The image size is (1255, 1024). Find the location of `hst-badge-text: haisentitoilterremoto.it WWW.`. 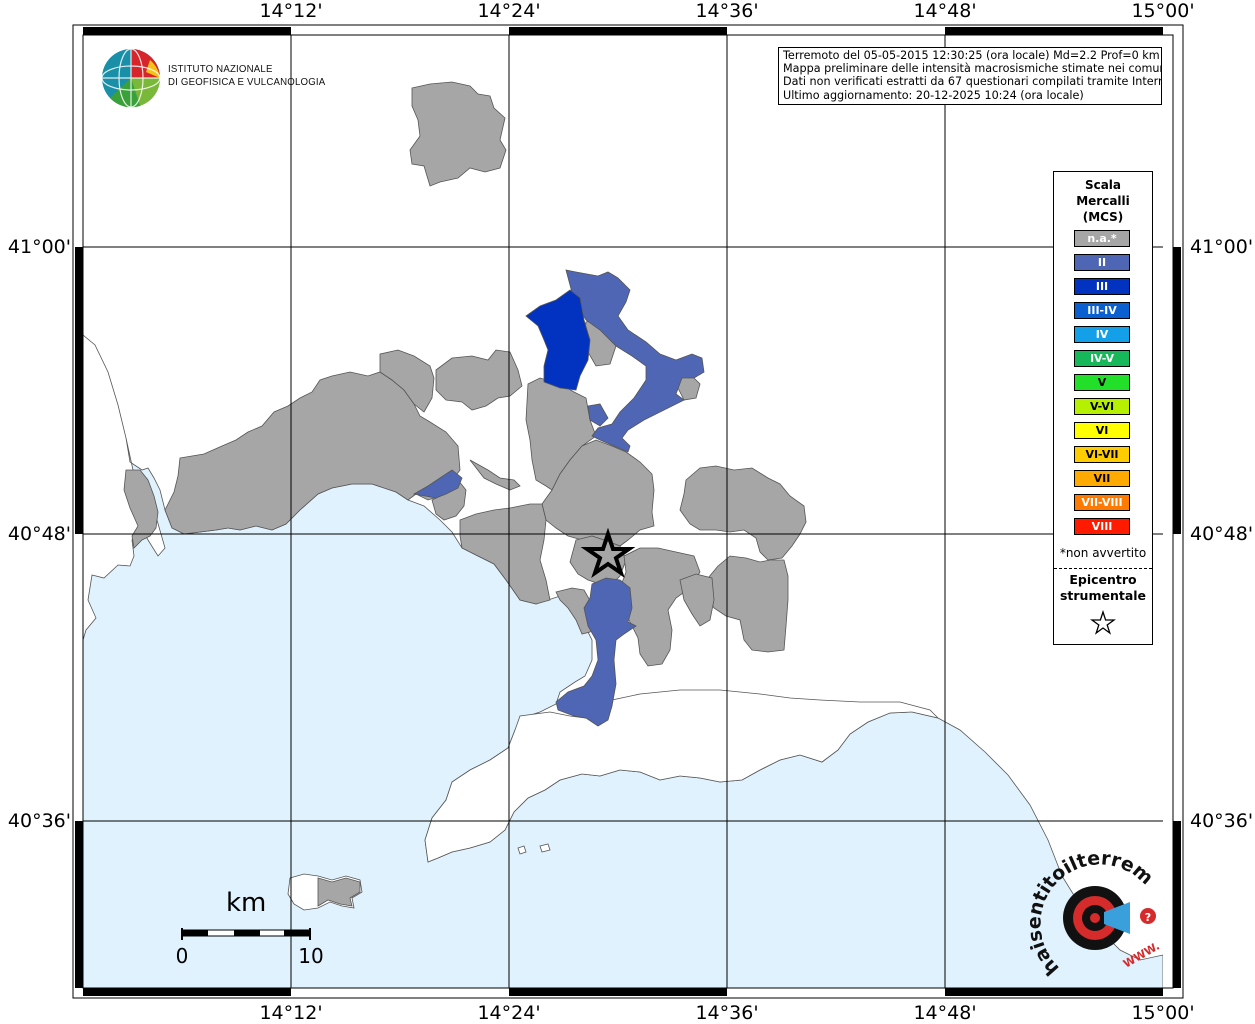

hst-badge-text: haisentitoilterremoto.it WWW. is located at coordinates (1095, 915).